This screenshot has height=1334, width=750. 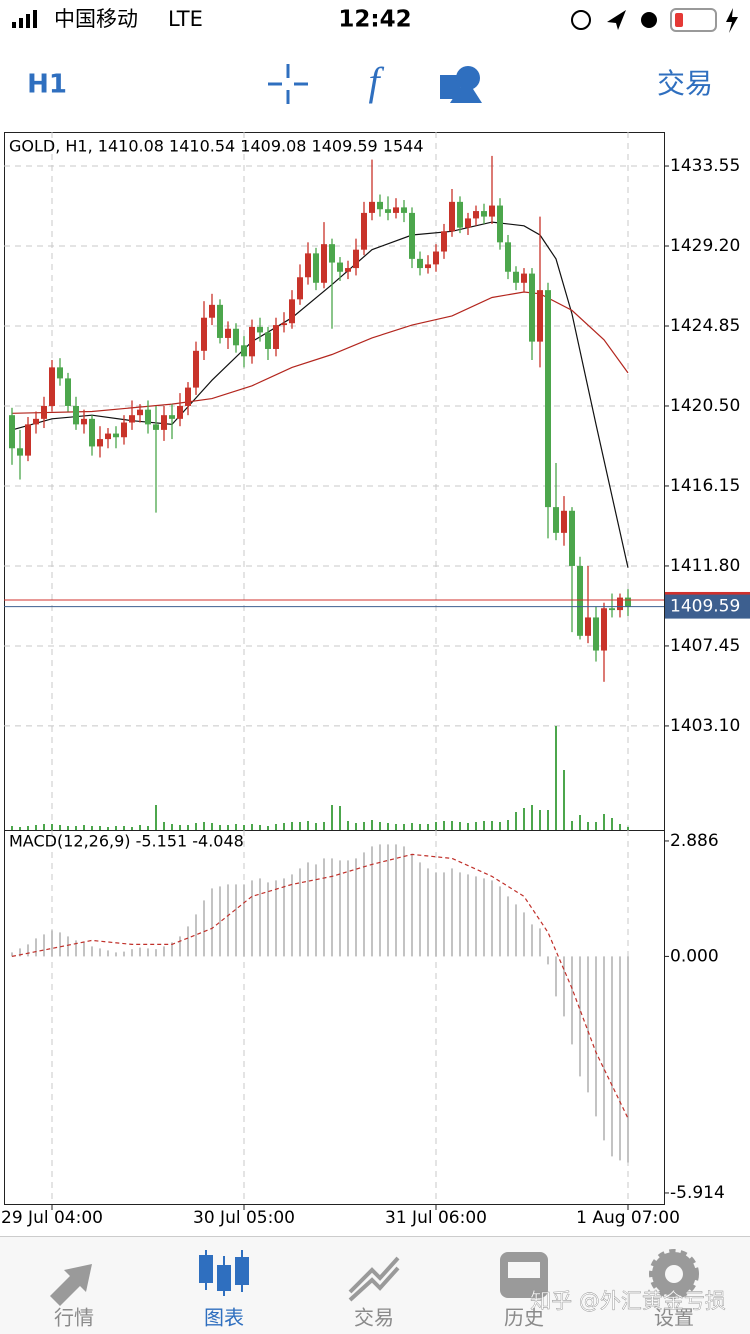 I want to click on y-tick-label: 1420.50, so click(x=705, y=406).